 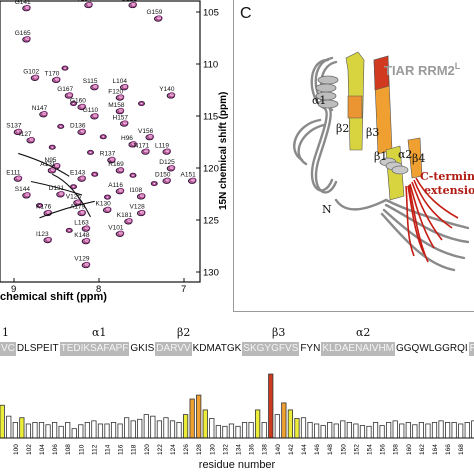 I want to click on bar-x-tick-label: 148, so click(x=330, y=449).